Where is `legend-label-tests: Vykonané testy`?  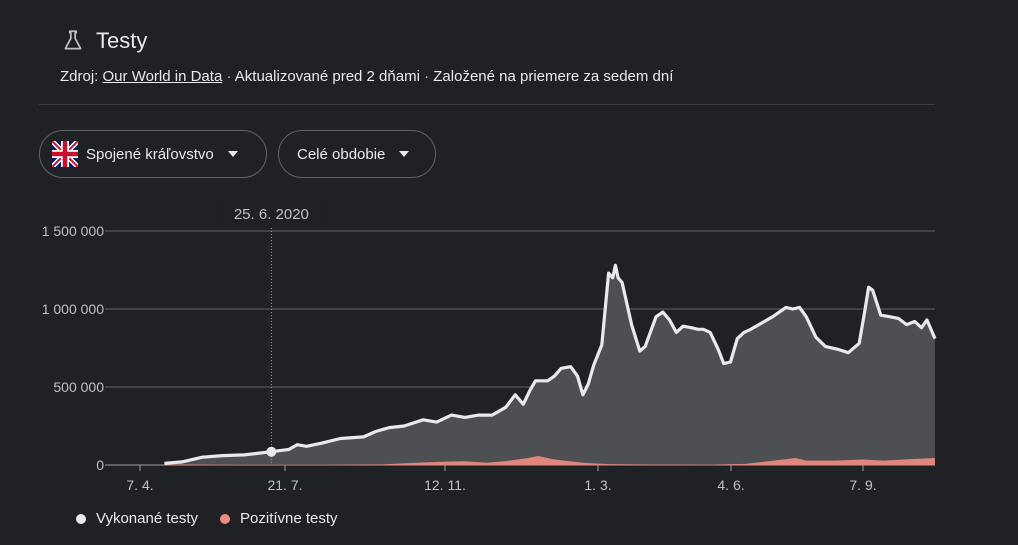 legend-label-tests: Vykonané testy is located at coordinates (147, 518).